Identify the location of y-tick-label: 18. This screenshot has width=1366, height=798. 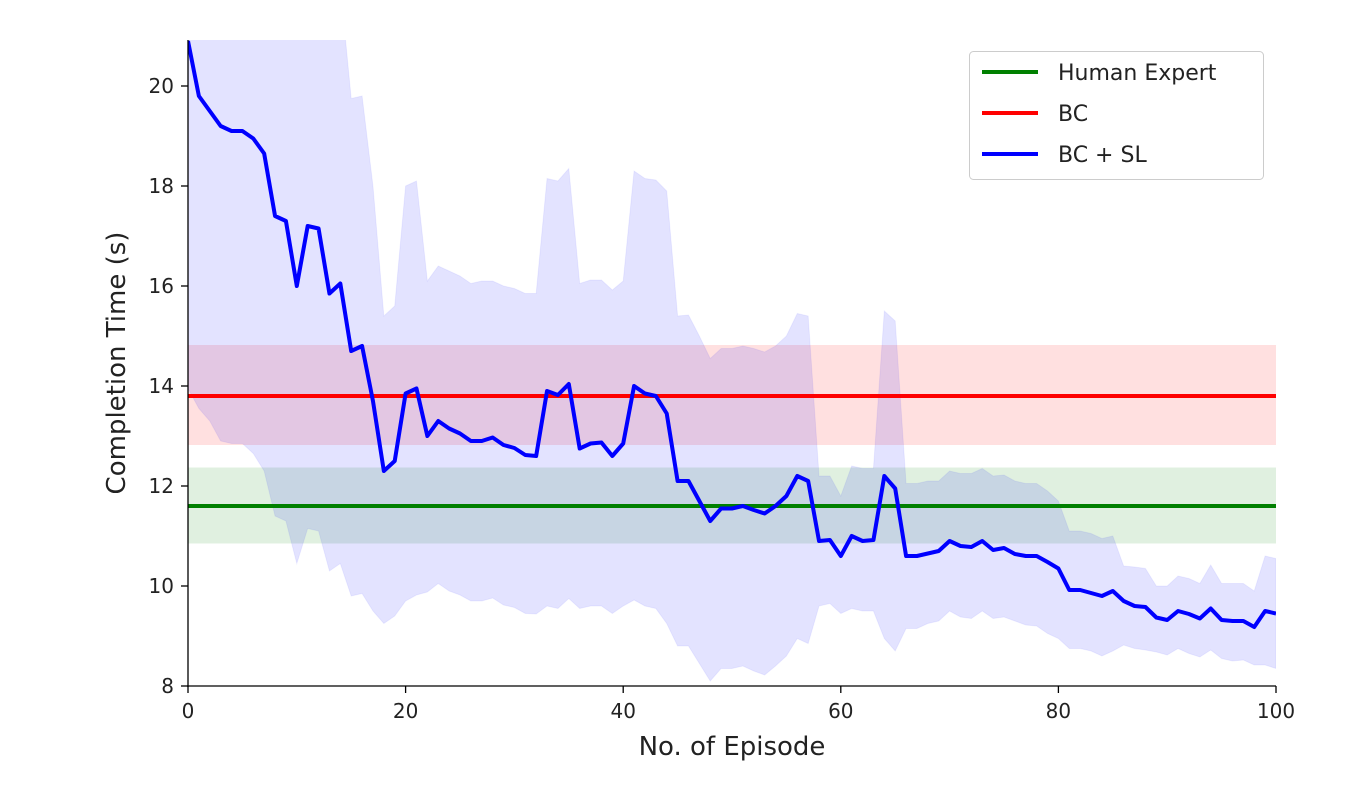
(161, 186).